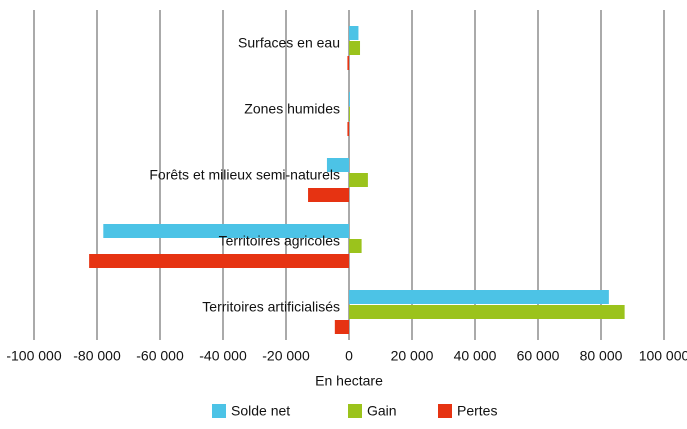  Describe the element at coordinates (601, 356) in the screenshot. I see `x-tick-label: 80 000` at that location.